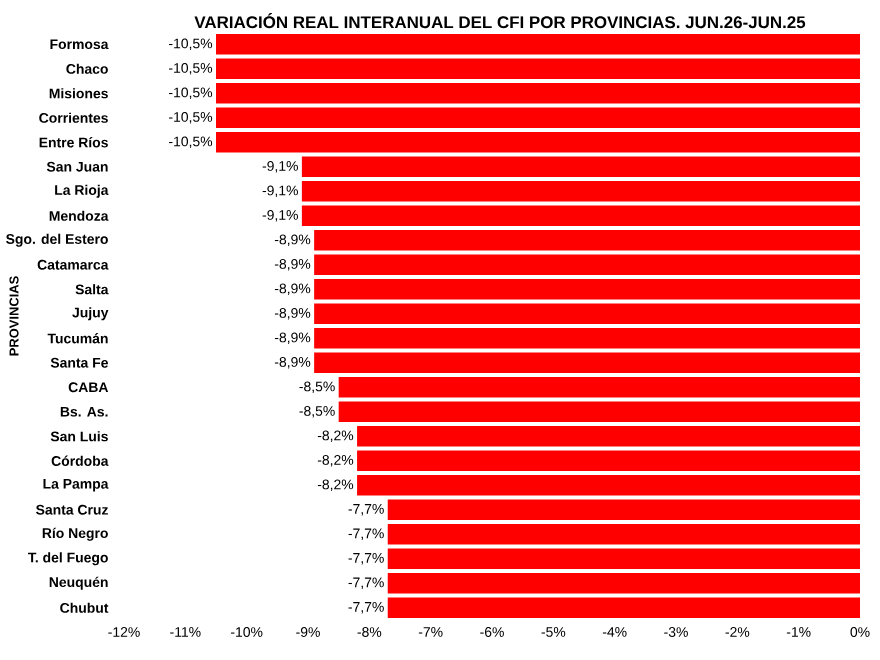  Describe the element at coordinates (500, 21) in the screenshot. I see `chart-title: VARIACIÓN REAL INTERANUAL DEL CFI POR PROVINCIAS. JUN.26-JUN.25` at that location.